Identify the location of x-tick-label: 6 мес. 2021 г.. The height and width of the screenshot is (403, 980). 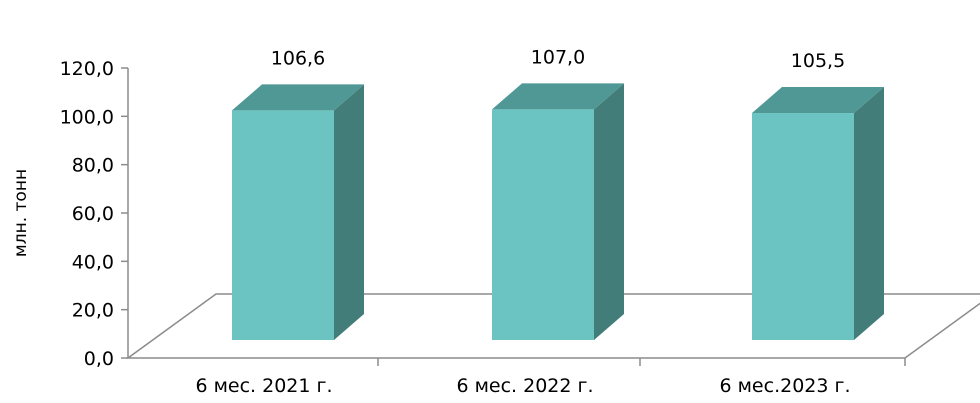
(263, 386).